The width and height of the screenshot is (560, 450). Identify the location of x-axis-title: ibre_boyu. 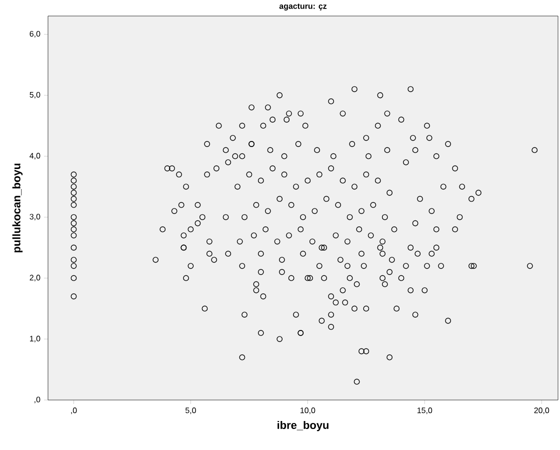
(303, 426).